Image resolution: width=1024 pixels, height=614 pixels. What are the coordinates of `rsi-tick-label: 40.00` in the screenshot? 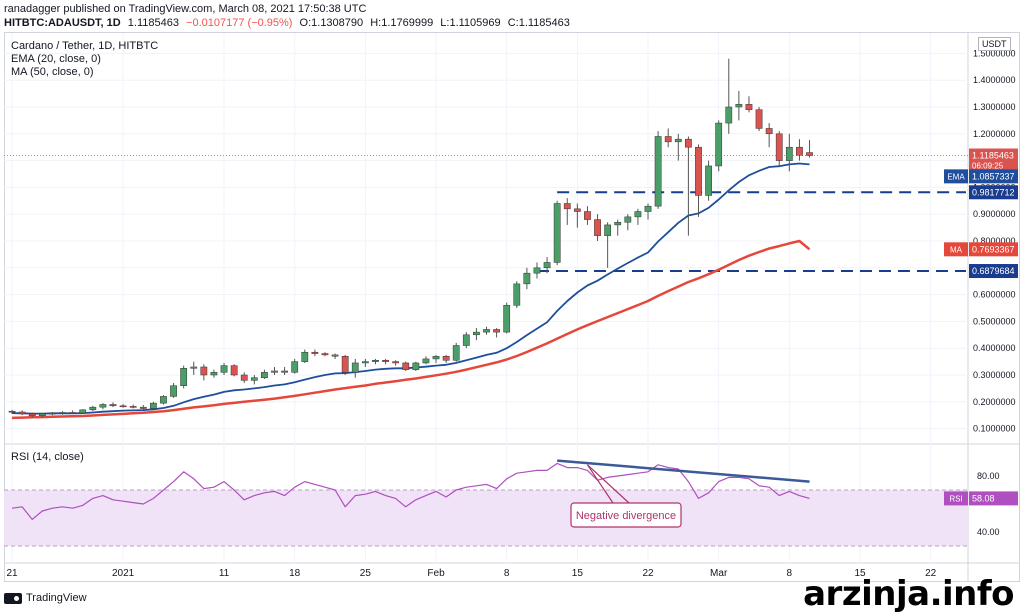 It's located at (988, 532).